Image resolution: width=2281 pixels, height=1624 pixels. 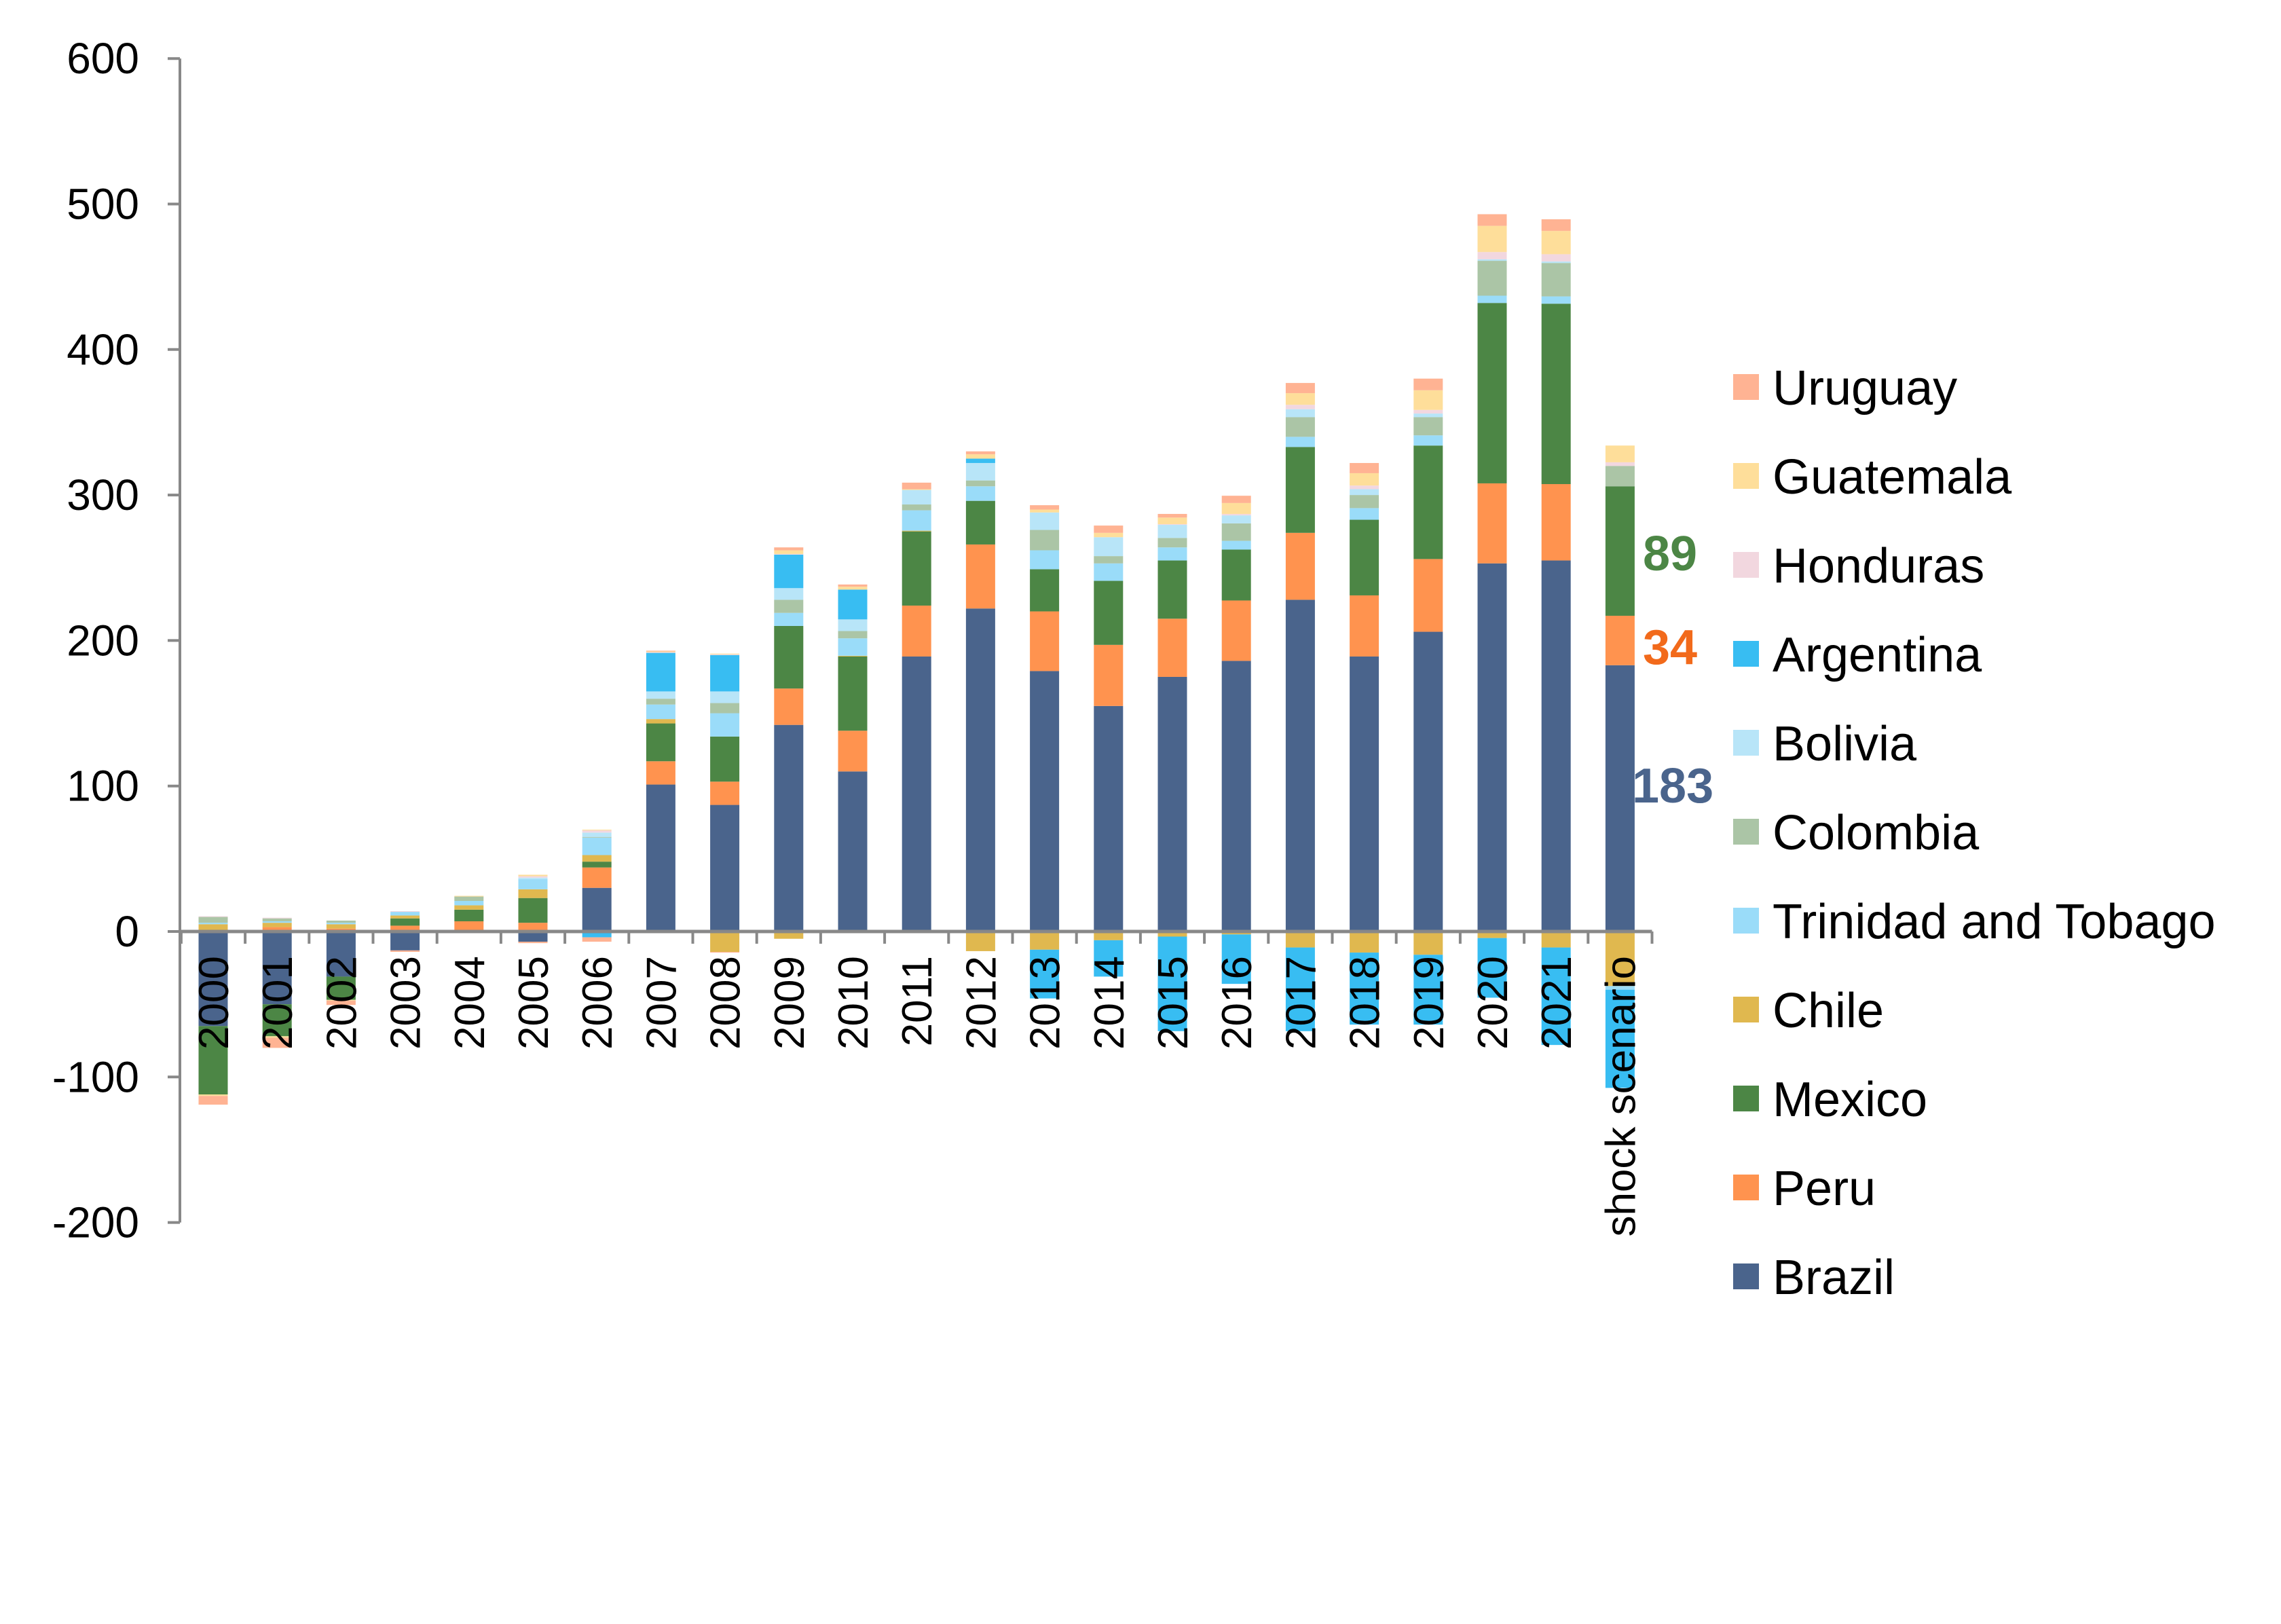 What do you see at coordinates (533, 877) in the screenshot?
I see `bar-honduras-2005` at bounding box center [533, 877].